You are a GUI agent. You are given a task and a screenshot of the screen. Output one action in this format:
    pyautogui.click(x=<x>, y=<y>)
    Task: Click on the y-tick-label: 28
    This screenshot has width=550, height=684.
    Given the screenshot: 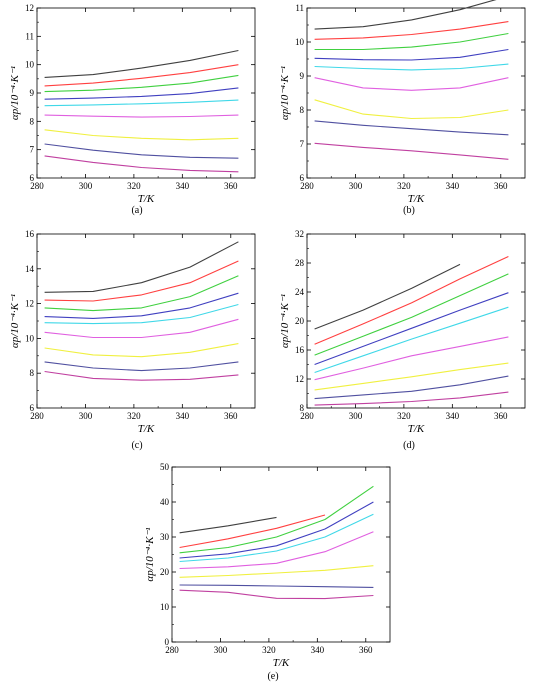 What is the action you would take?
    pyautogui.click(x=300, y=263)
    